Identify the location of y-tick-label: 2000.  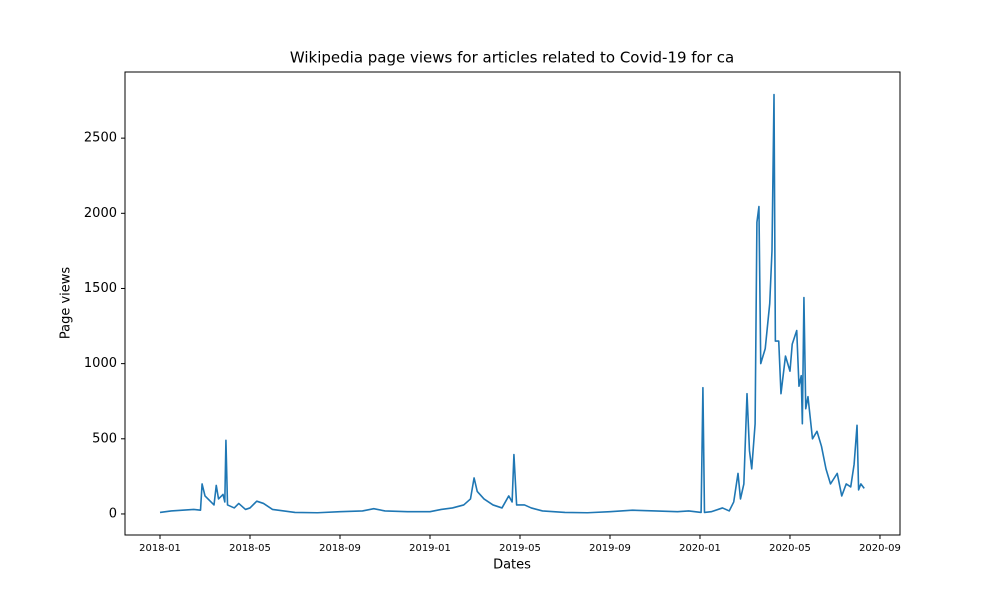
(100, 213).